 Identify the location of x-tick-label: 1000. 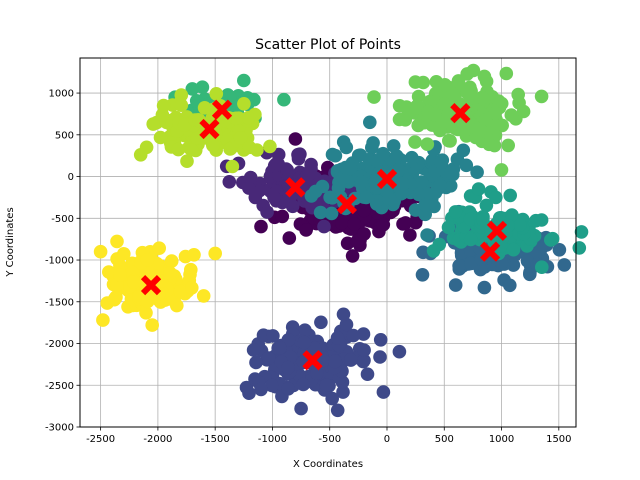
(501, 439).